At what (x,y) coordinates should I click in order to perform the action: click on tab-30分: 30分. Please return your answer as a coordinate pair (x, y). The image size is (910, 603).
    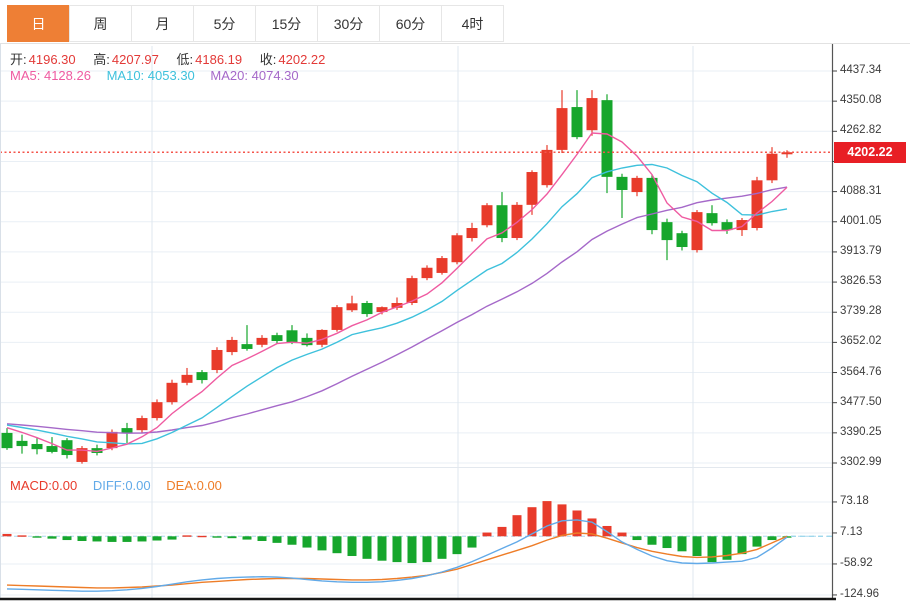
    Looking at the image, I should click on (348, 23).